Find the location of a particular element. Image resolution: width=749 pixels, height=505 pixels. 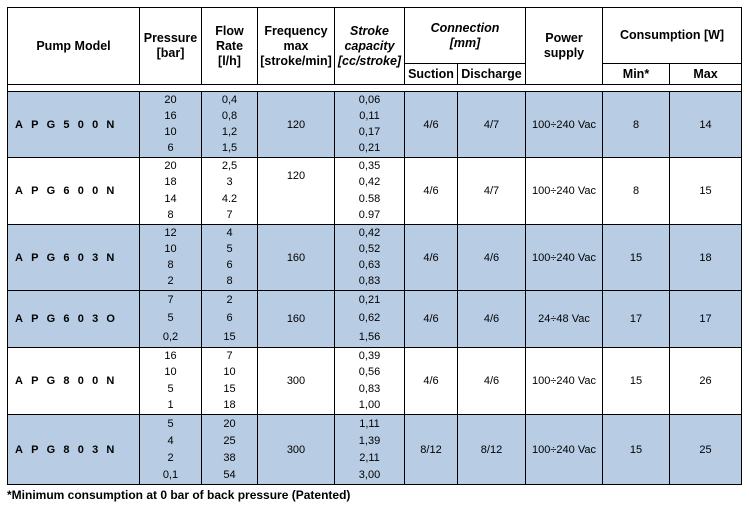

pump-model-cell: APG803N is located at coordinates (73, 449).